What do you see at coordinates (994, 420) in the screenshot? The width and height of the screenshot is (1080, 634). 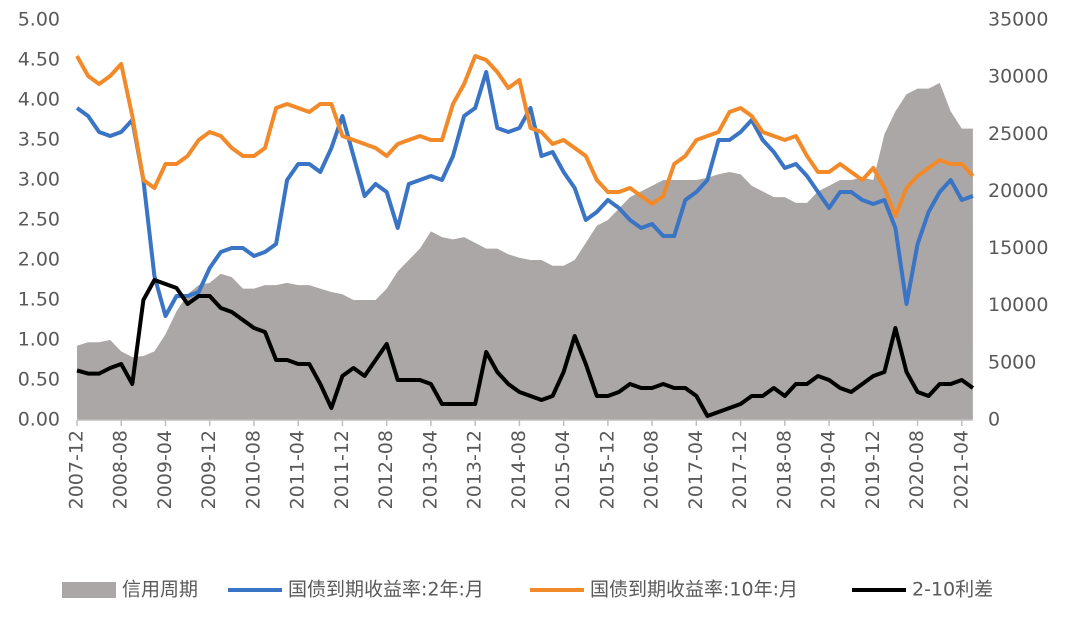 I see `y2-tick-label: 0` at bounding box center [994, 420].